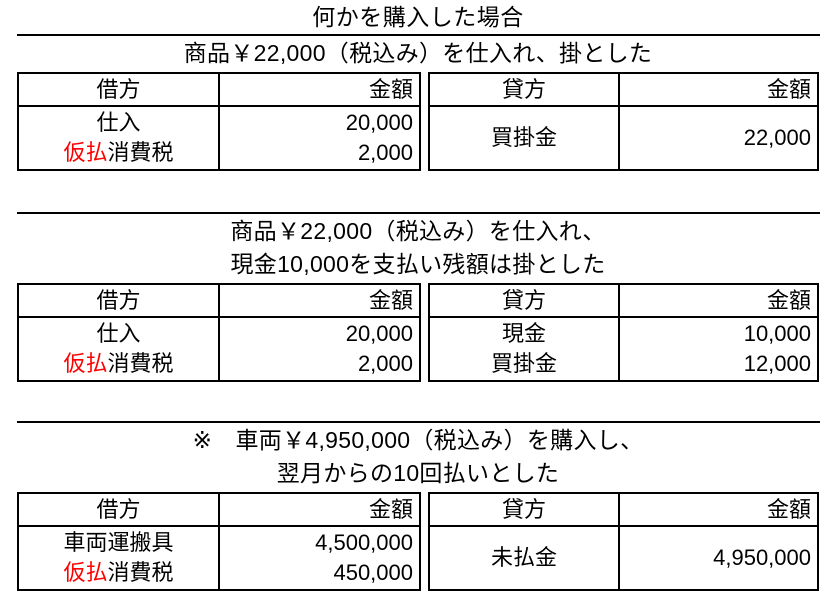 The height and width of the screenshot is (606, 836). I want to click on credit-account-line-1: 買掛金, so click(523, 137).